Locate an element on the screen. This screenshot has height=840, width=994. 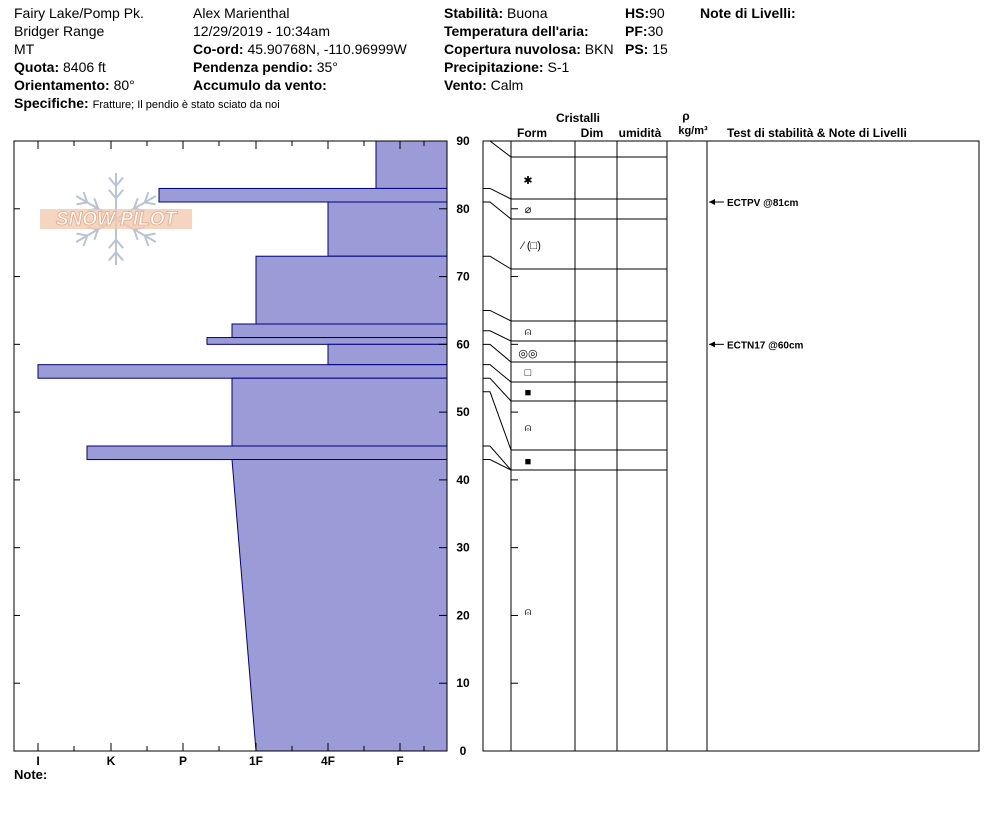
depth-label: 90 is located at coordinates (463, 141).